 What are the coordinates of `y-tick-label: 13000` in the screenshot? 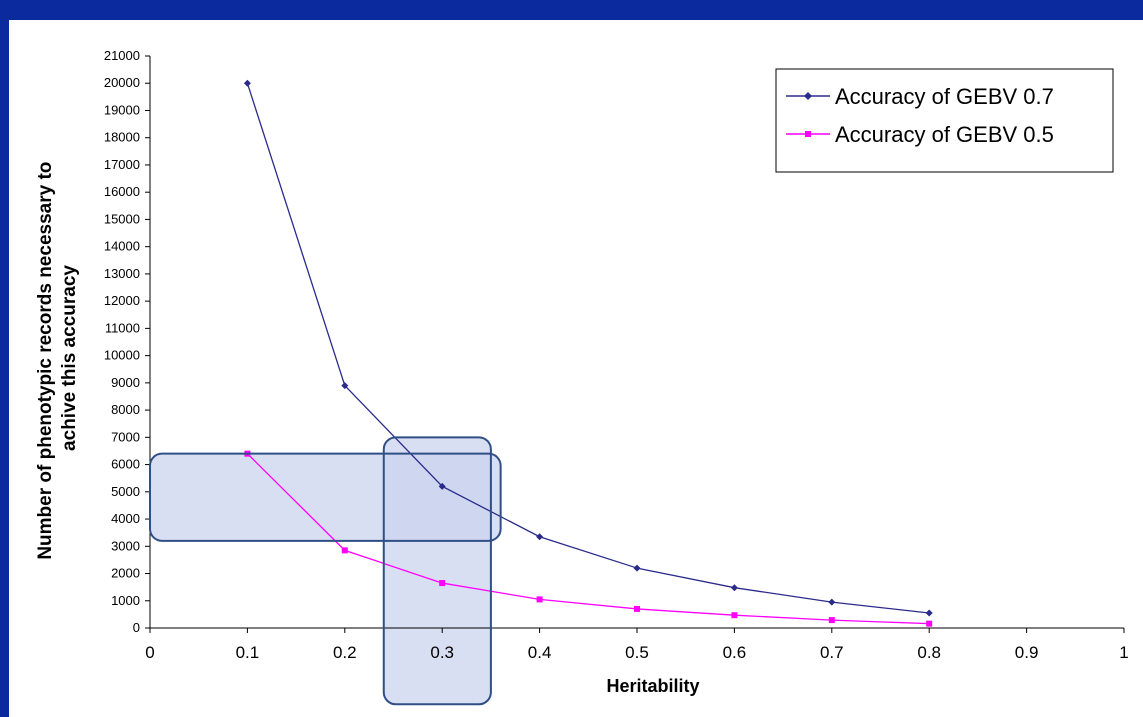 It's located at (122, 273).